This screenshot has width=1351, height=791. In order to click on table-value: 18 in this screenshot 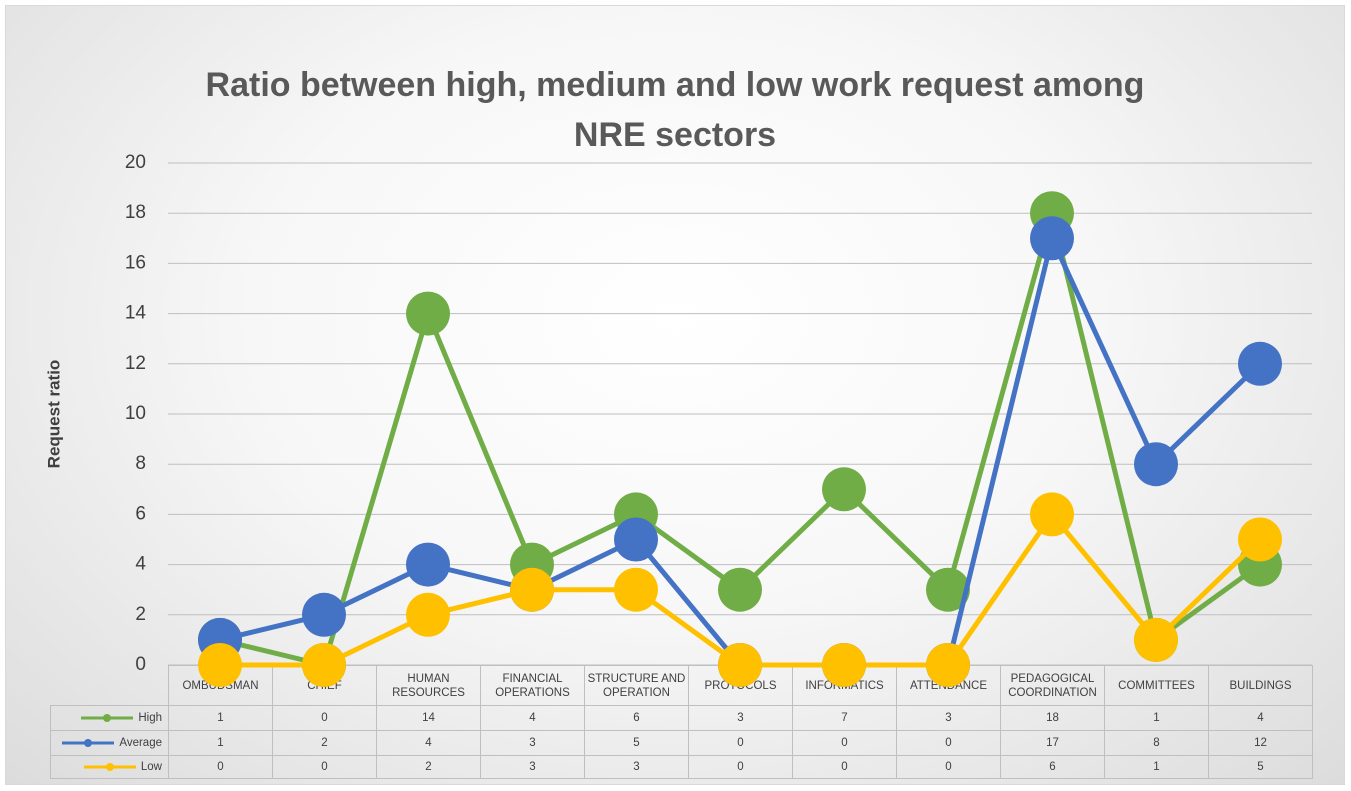, I will do `click(1052, 718)`.